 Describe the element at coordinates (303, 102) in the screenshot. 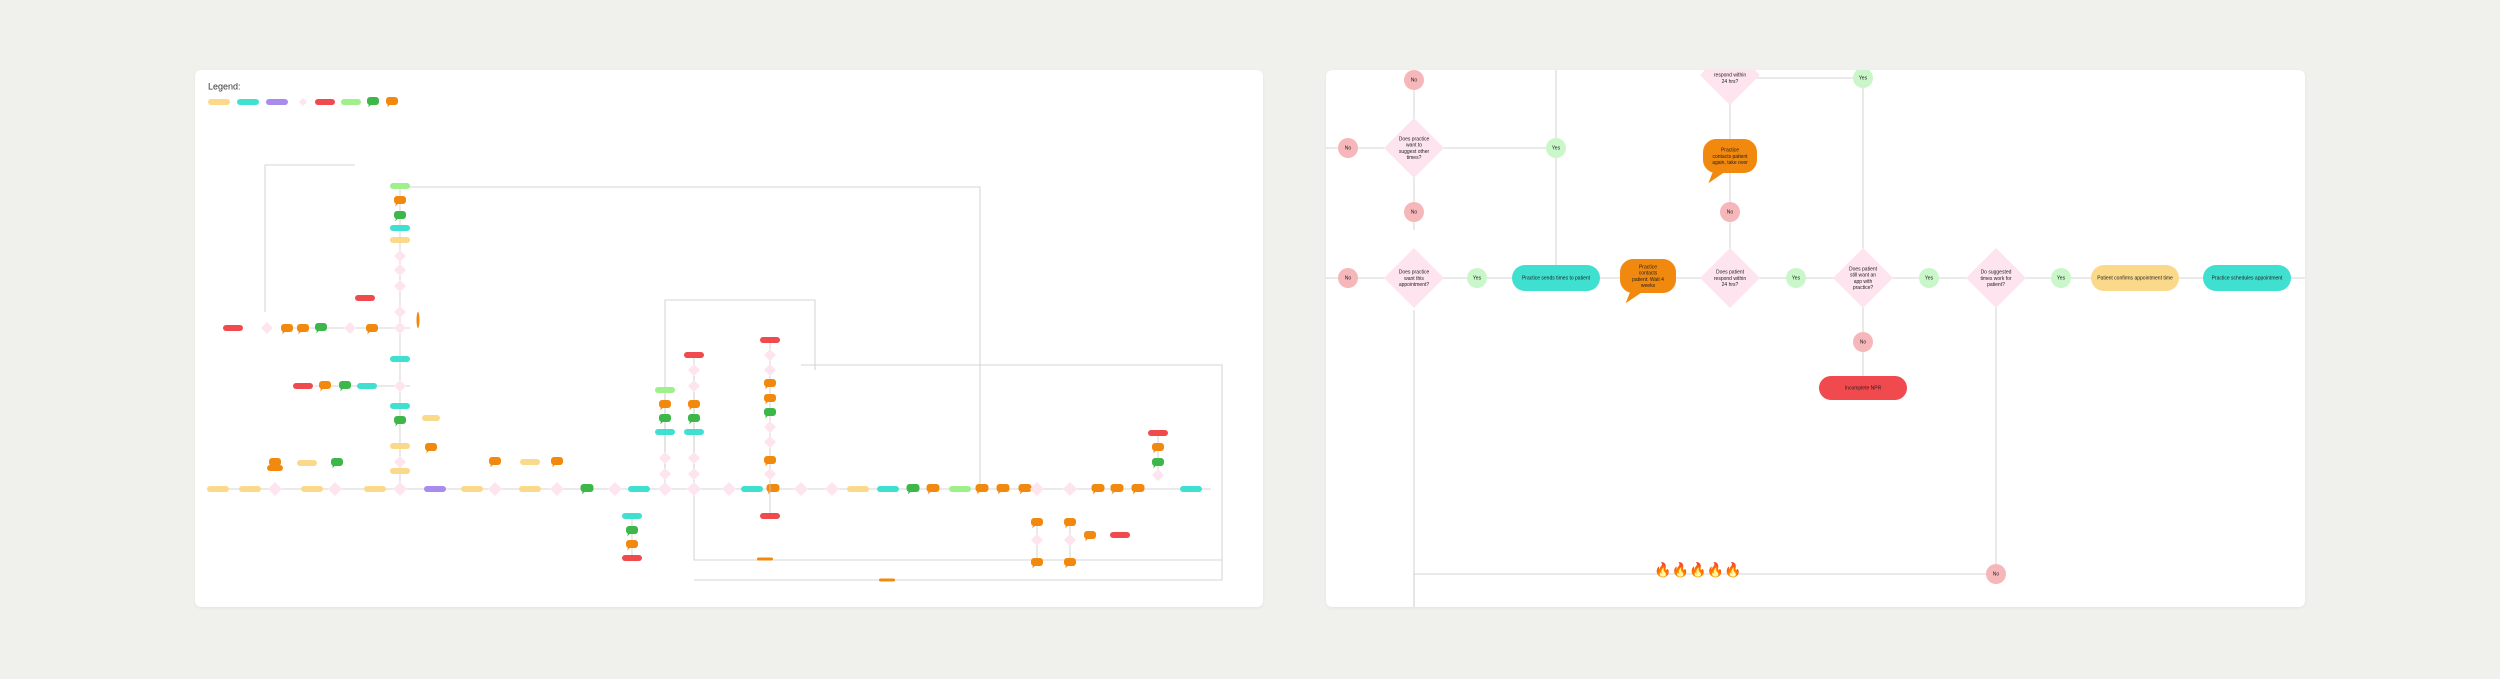

I see `legend-swatch-decision` at that location.